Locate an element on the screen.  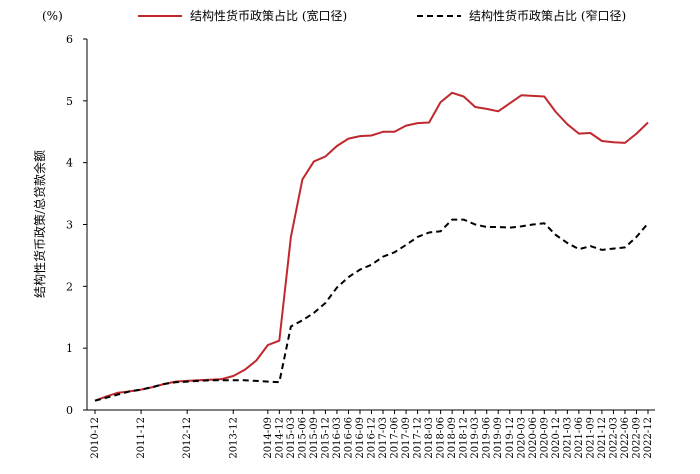
y-tick-label: 1 is located at coordinates (69, 348).